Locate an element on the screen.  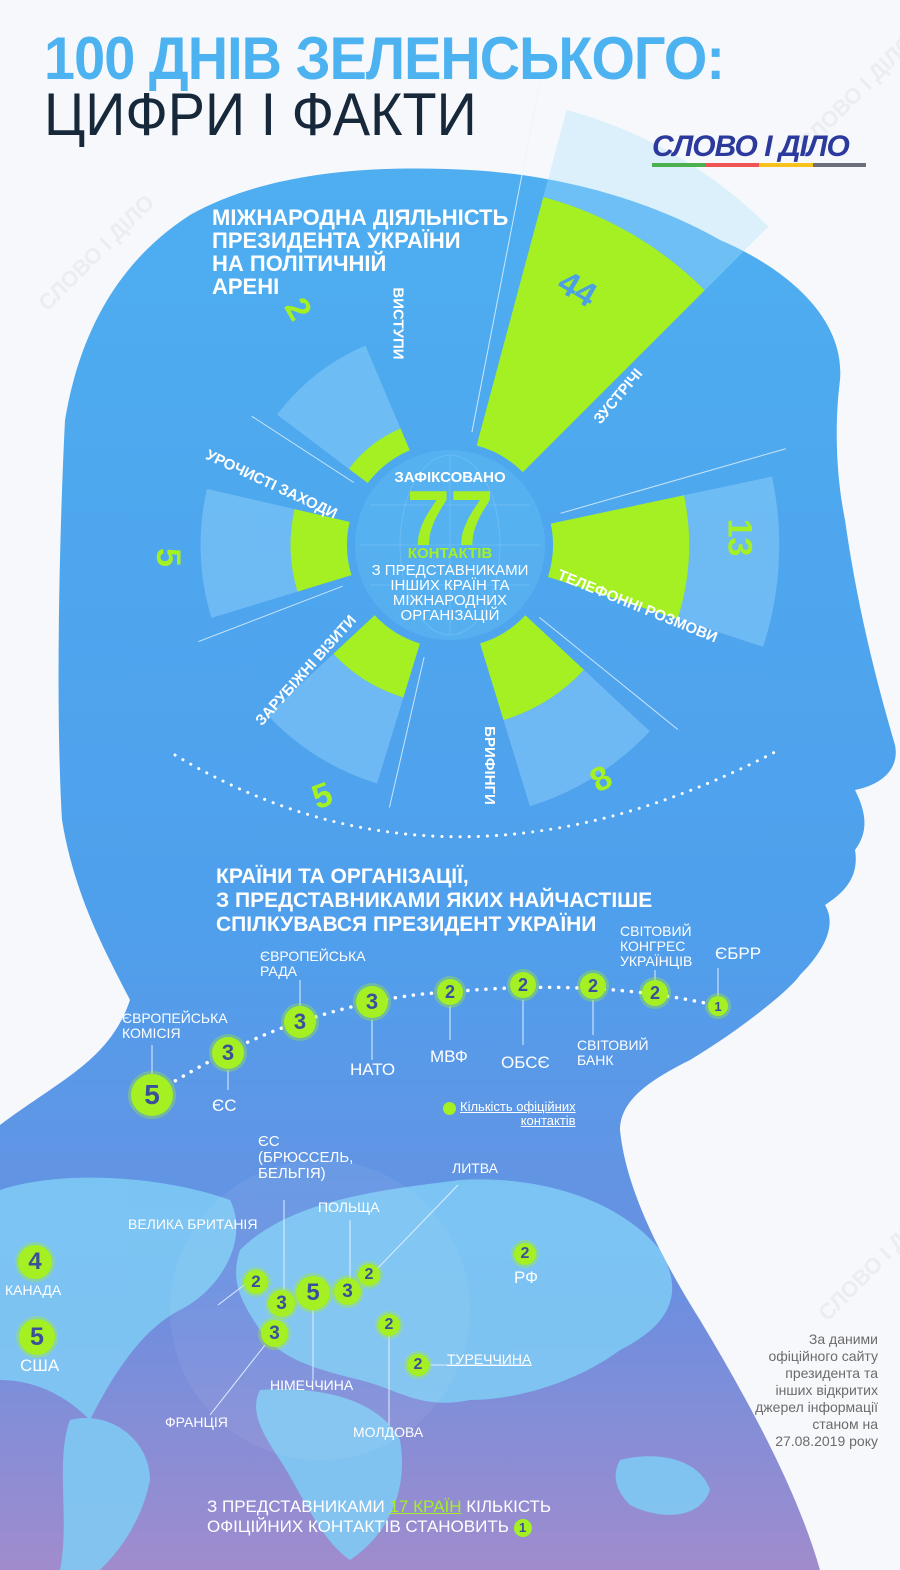
center-globe is located at coordinates (450, 545).